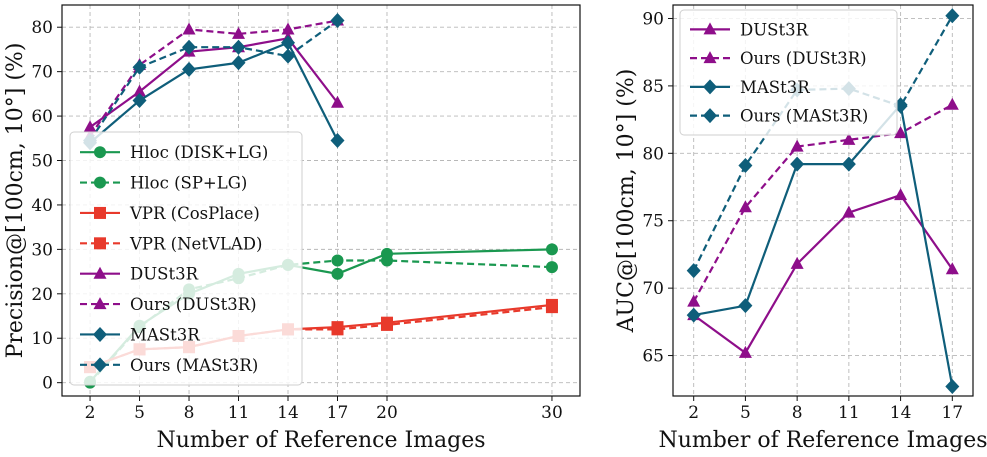 Image resolution: width=987 pixels, height=457 pixels. Describe the element at coordinates (90, 413) in the screenshot. I see `chart1-xtick-label-2: 2` at that location.